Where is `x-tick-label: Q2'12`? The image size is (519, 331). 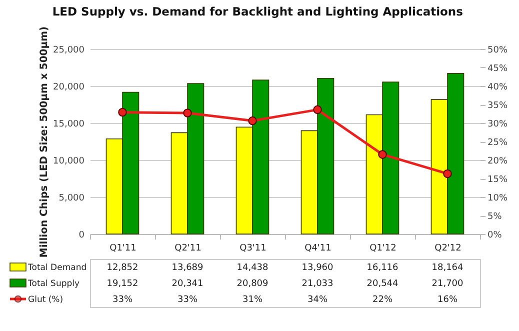 x-tick-label: Q2'12 is located at coordinates (448, 249).